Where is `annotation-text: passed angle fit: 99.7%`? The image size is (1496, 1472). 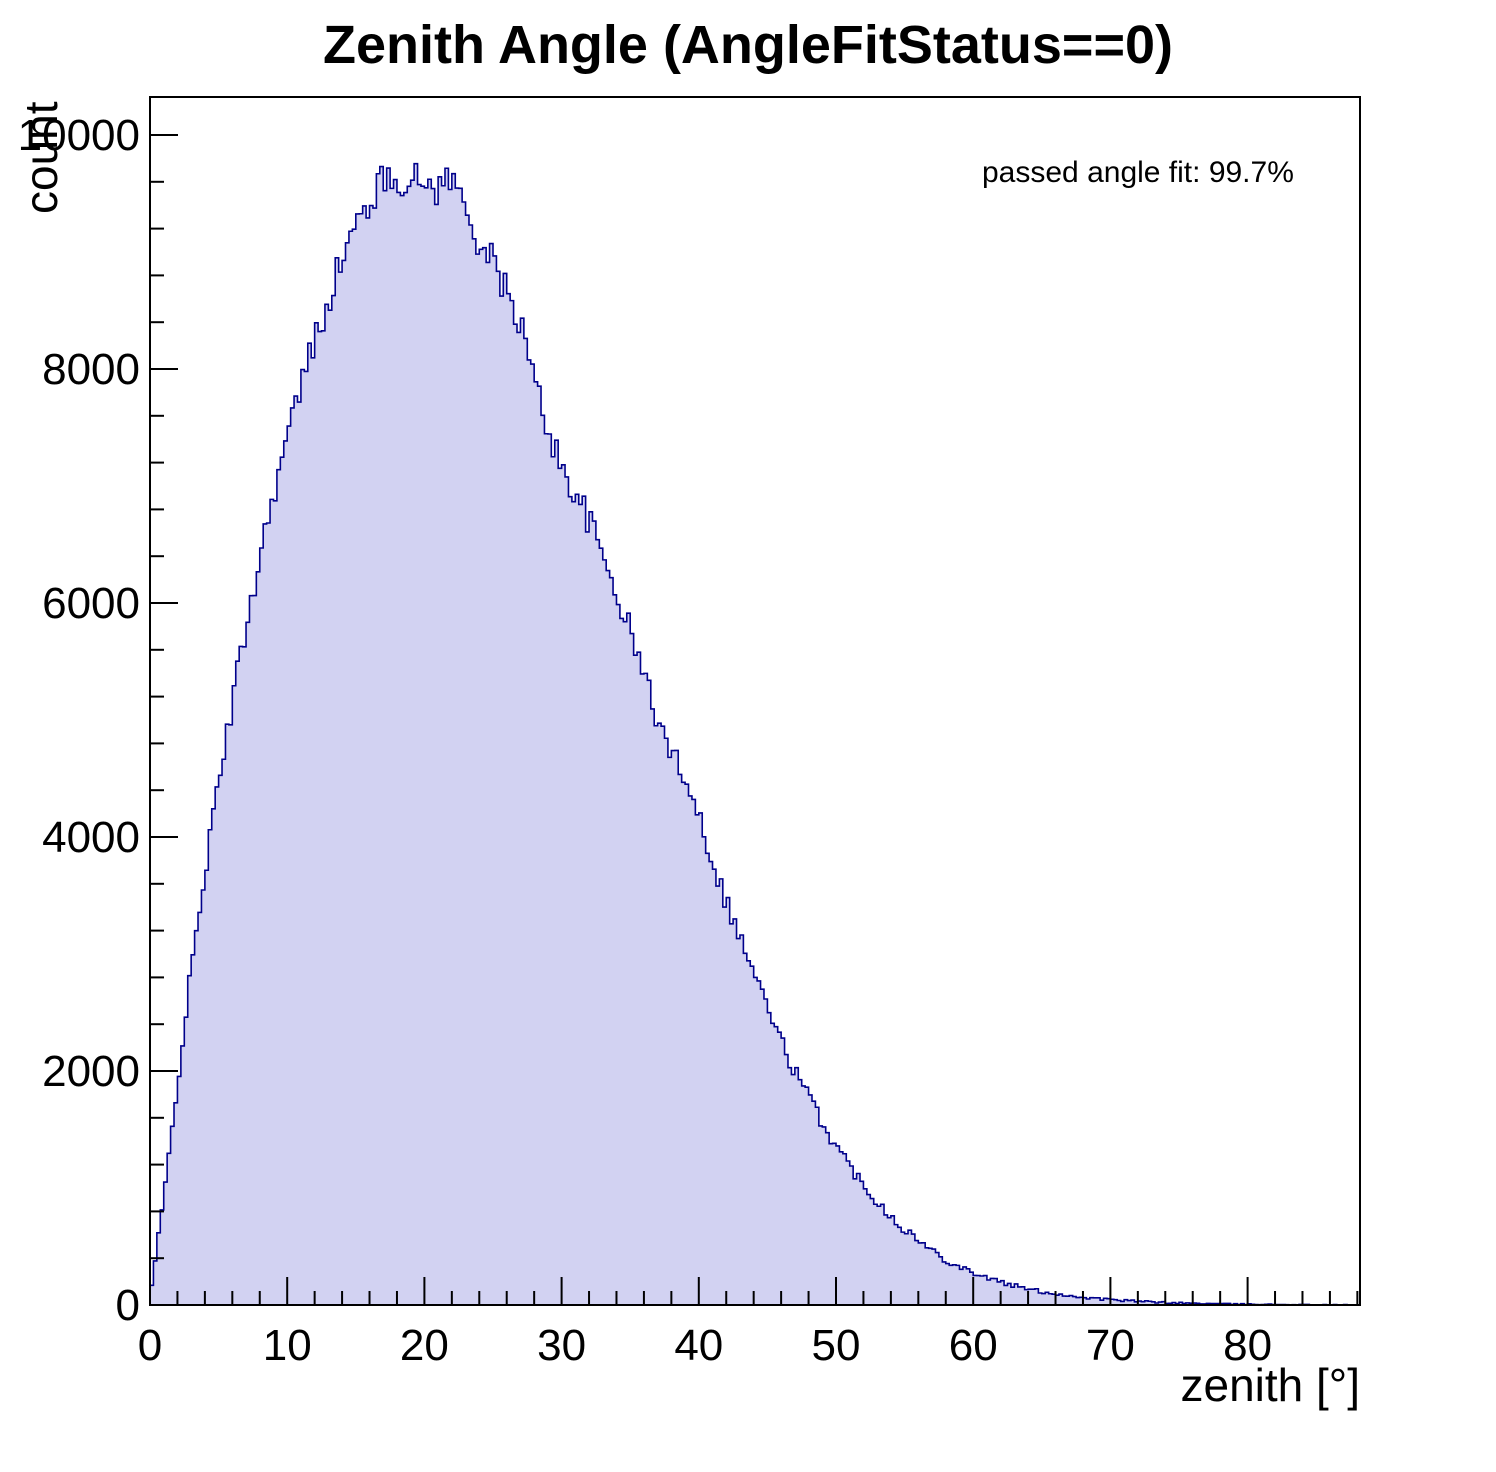 annotation-text: passed angle fit: 99.7% is located at coordinates (1138, 172).